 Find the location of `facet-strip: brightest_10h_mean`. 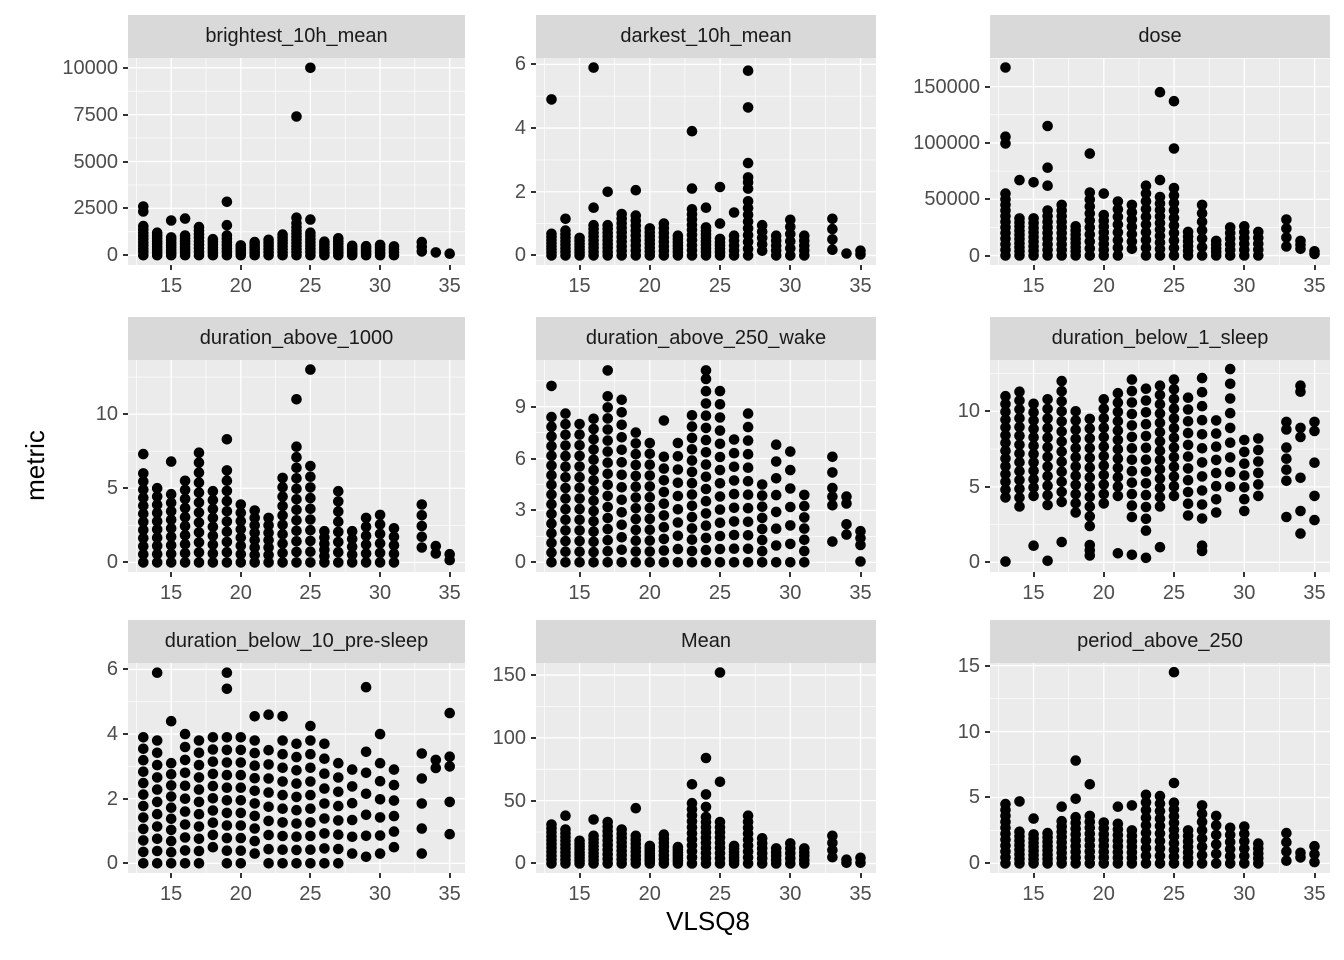

facet-strip: brightest_10h_mean is located at coordinates (296, 36).